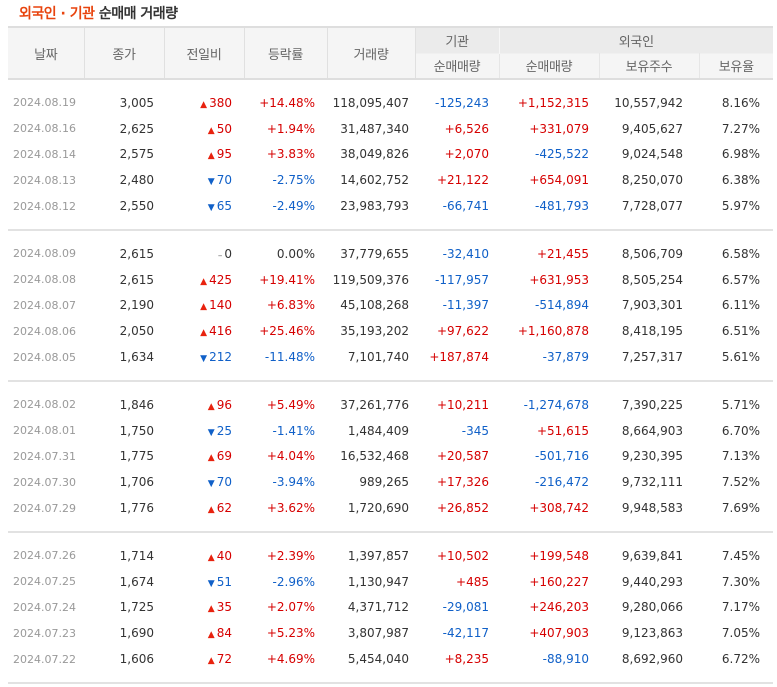  What do you see at coordinates (649, 357) in the screenshot?
I see `cell-foreign-holdings: 7,257,317` at bounding box center [649, 357].